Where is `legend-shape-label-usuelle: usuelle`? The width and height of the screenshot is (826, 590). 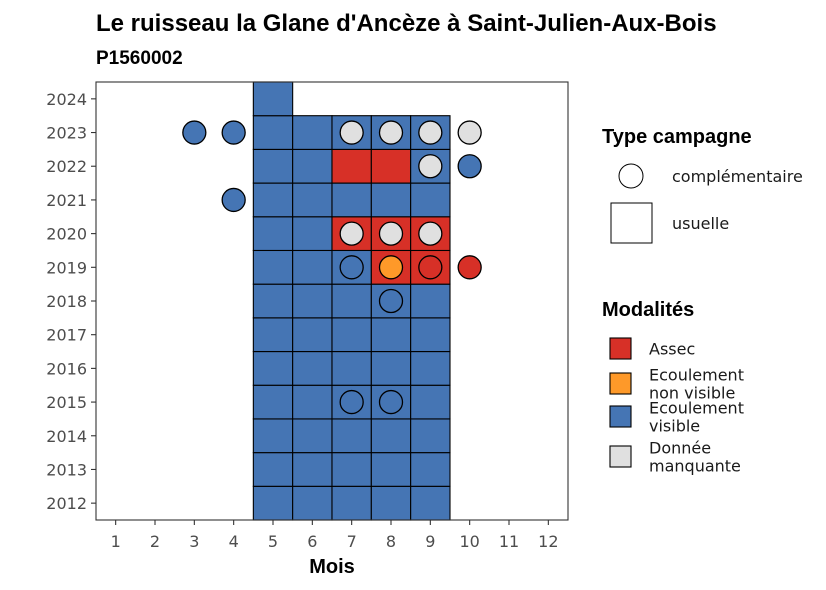 legend-shape-label-usuelle: usuelle is located at coordinates (700, 223).